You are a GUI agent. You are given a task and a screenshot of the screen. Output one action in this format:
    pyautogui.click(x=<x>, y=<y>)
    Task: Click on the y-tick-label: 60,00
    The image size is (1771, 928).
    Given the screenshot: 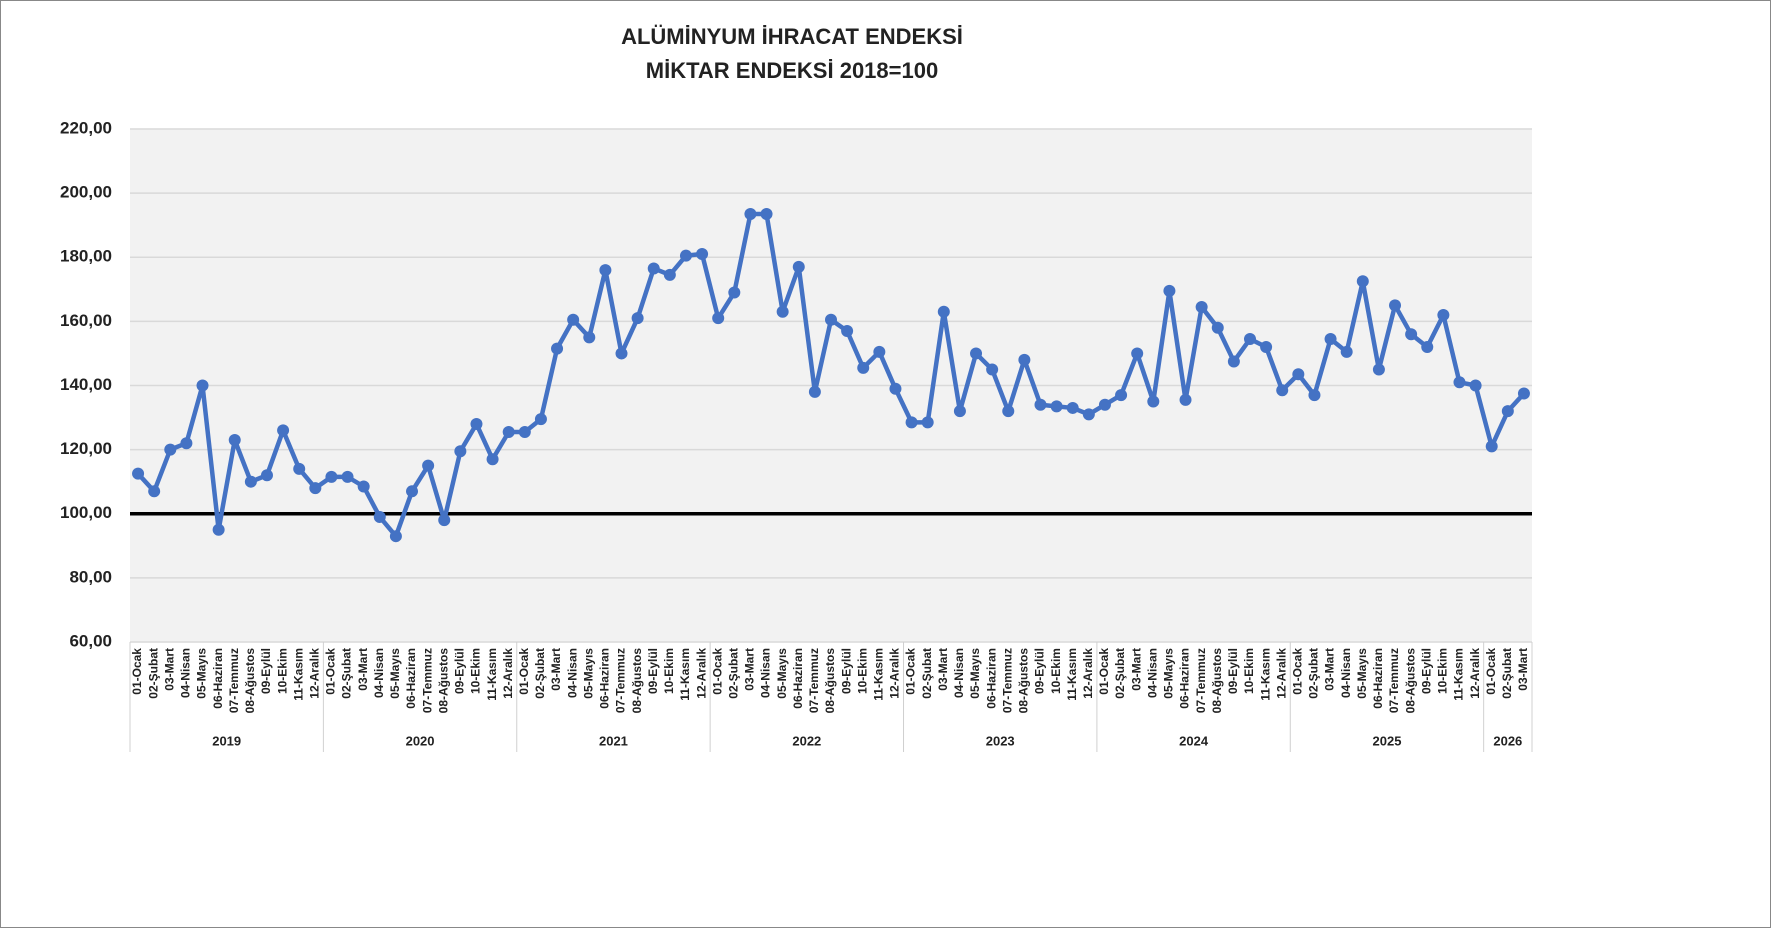 What is the action you would take?
    pyautogui.click(x=90, y=640)
    